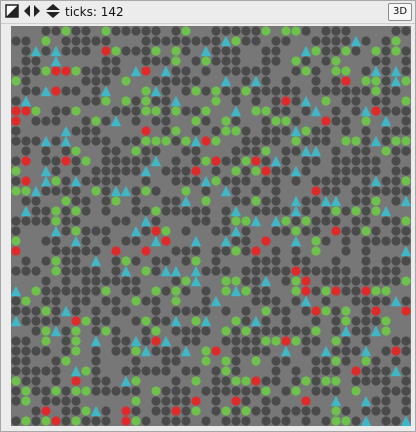  I want to click on speed-arrows-vertical-icon, so click(53, 11).